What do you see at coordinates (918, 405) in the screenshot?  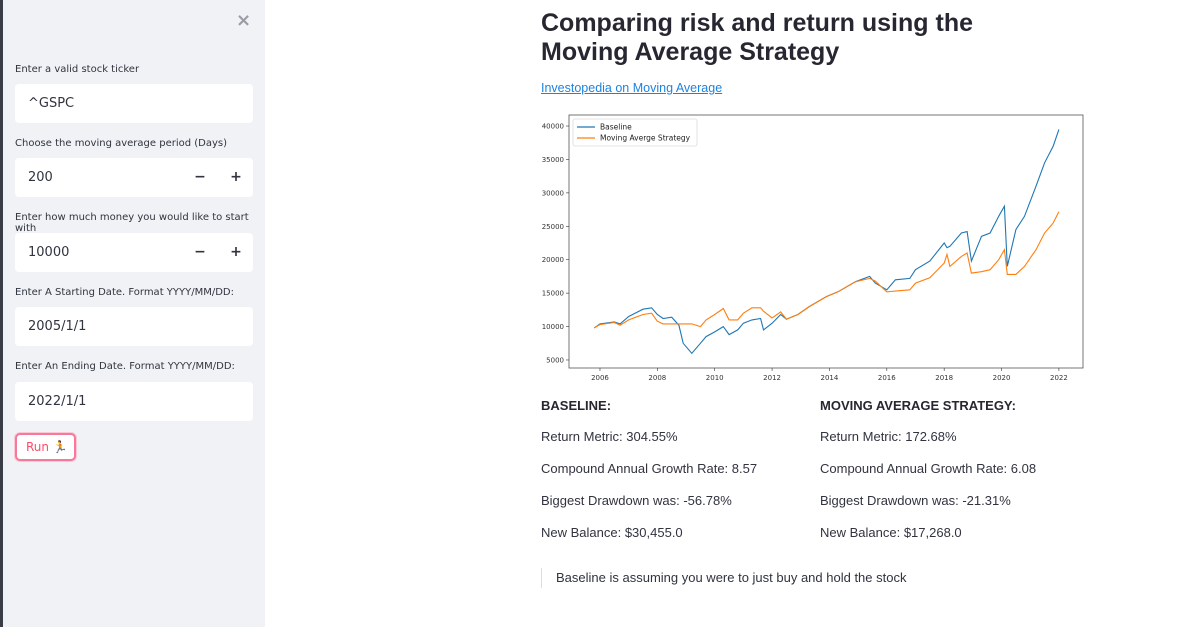 I see `strategy-heading: MOVING AVERAGE STRATEGY:` at bounding box center [918, 405].